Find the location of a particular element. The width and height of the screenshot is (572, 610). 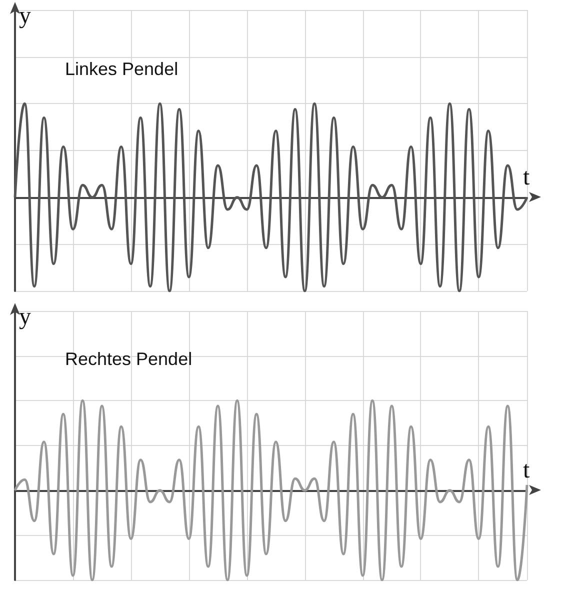

chart-title: Rechtes Pendel is located at coordinates (128, 359).